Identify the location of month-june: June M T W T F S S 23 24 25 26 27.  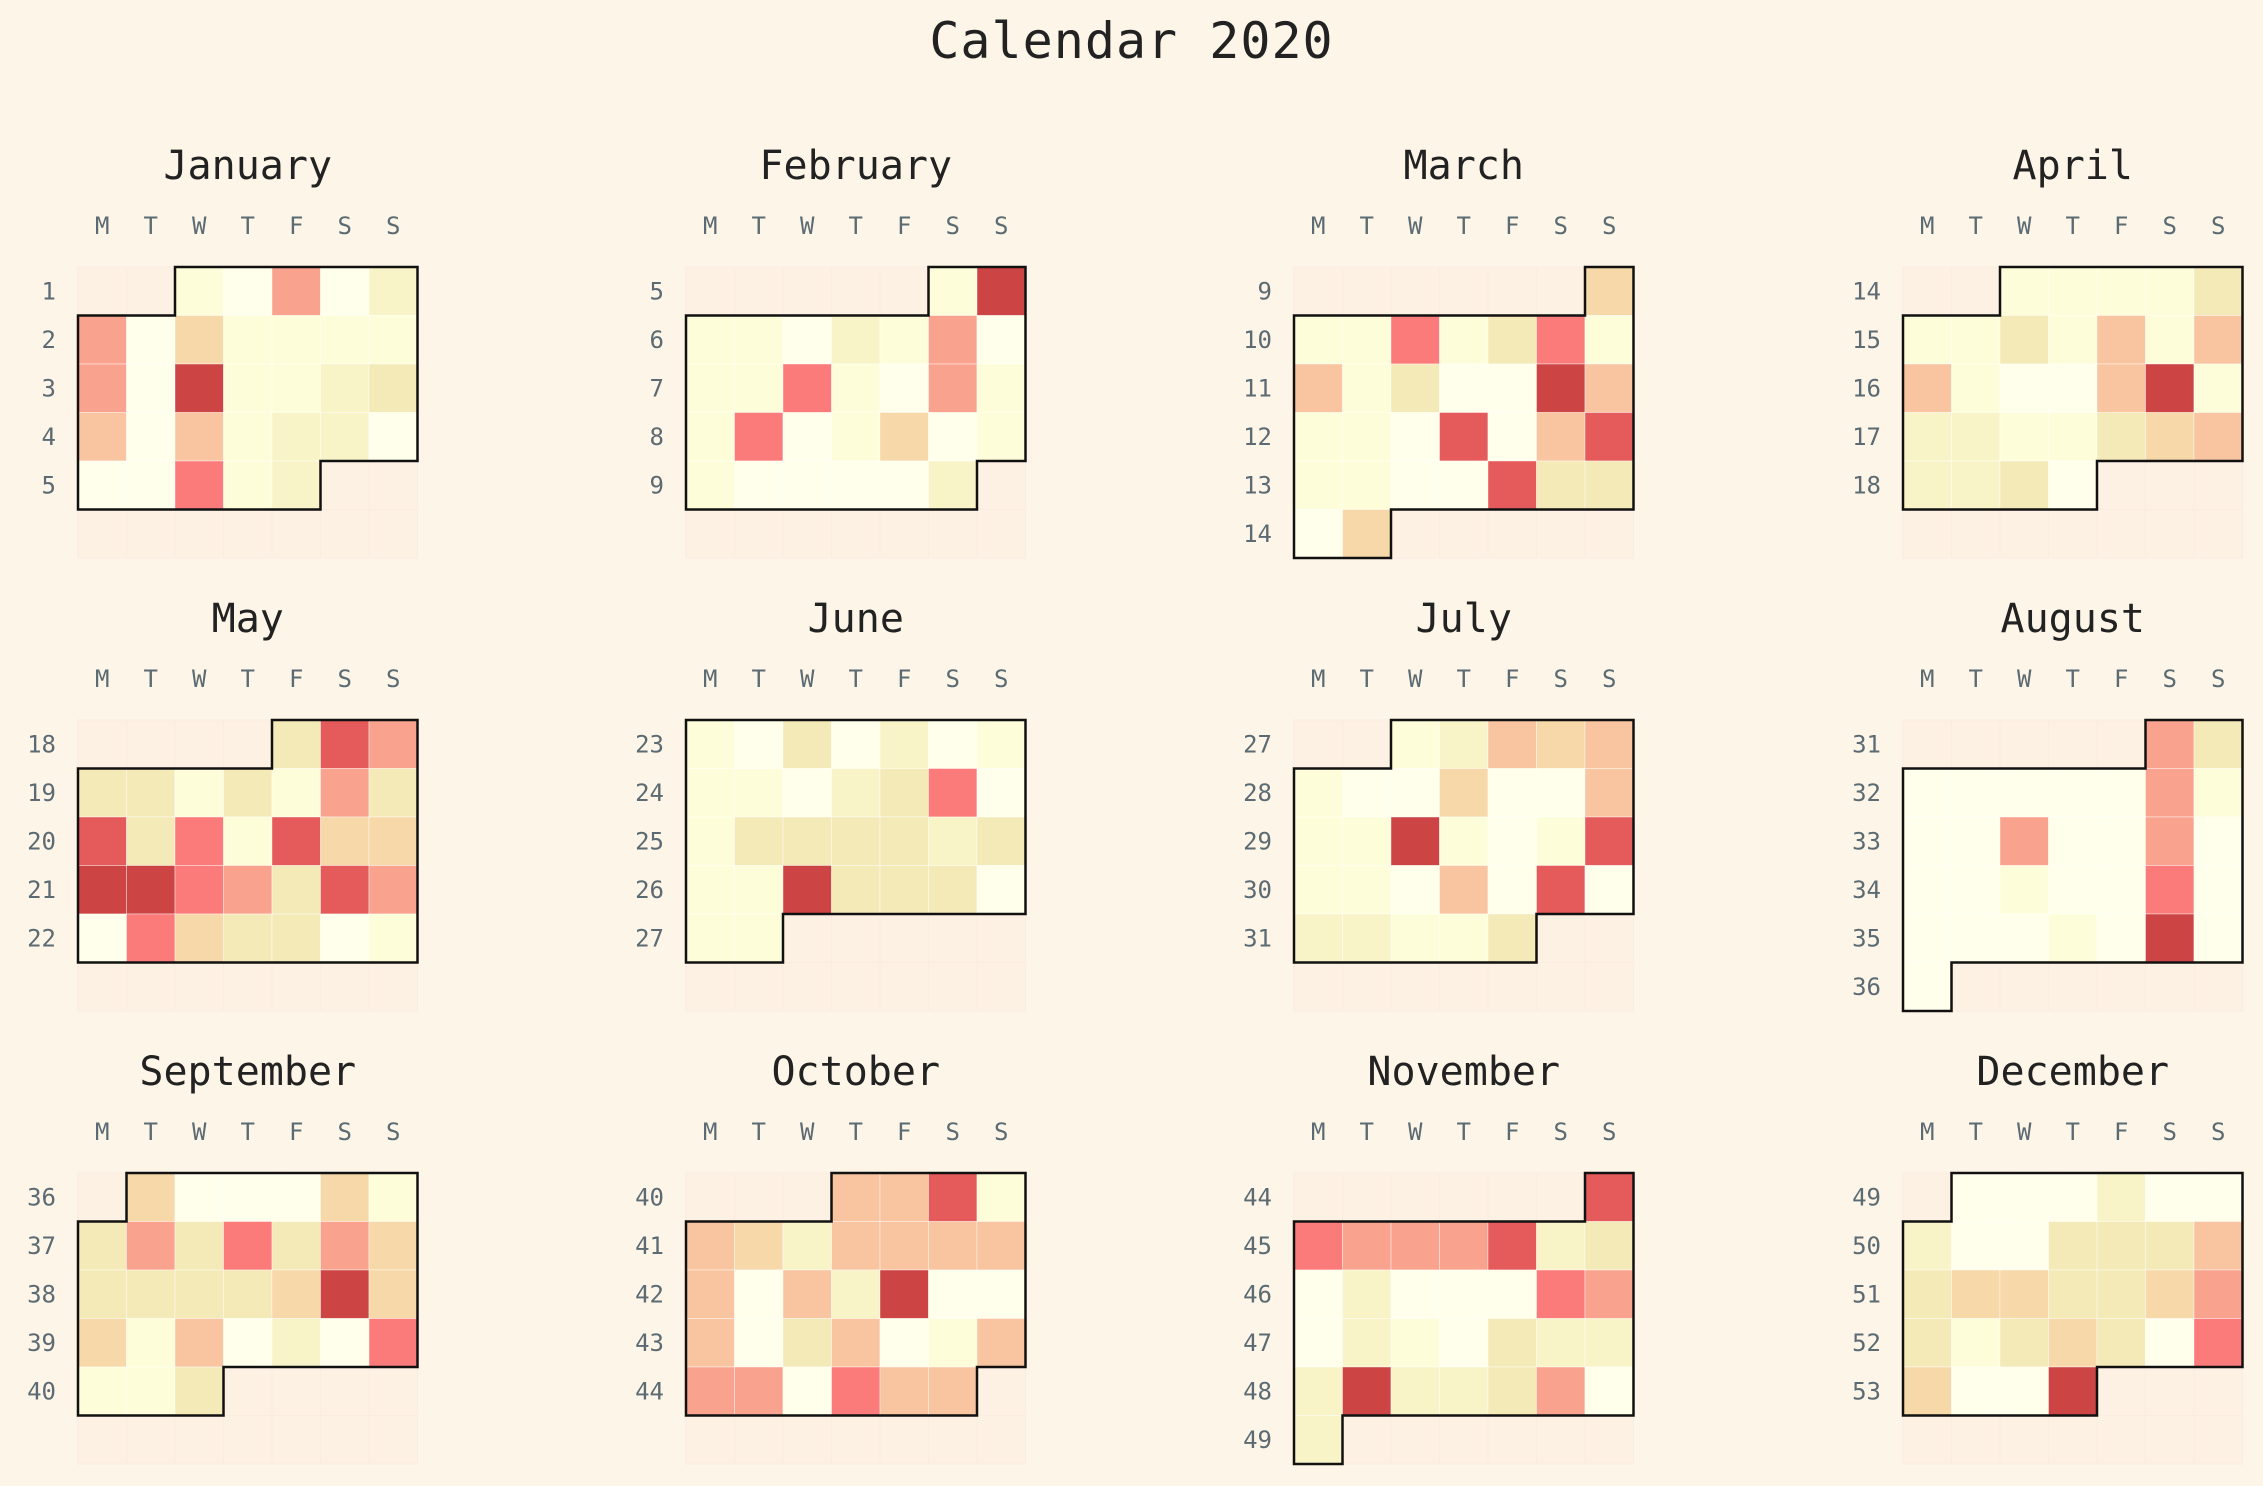
(831, 804).